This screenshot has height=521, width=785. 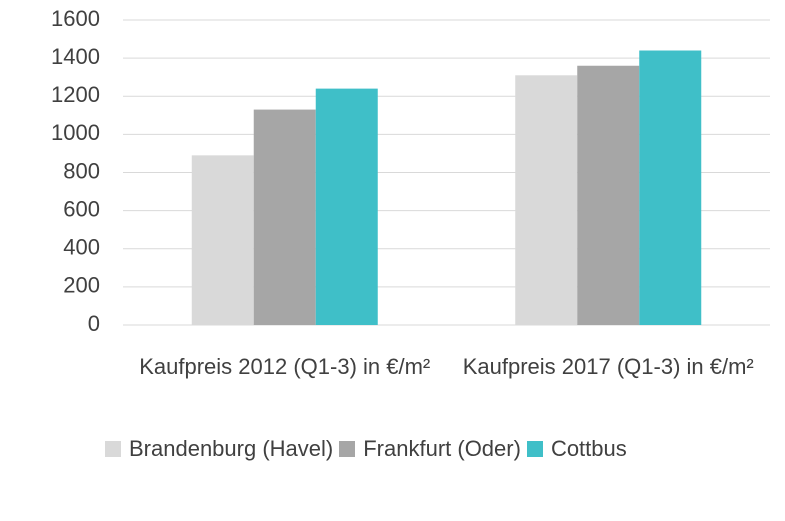 What do you see at coordinates (608, 366) in the screenshot?
I see `x-tick-label: Kaufpreis 2017 (Q1-3) in €/m²` at bounding box center [608, 366].